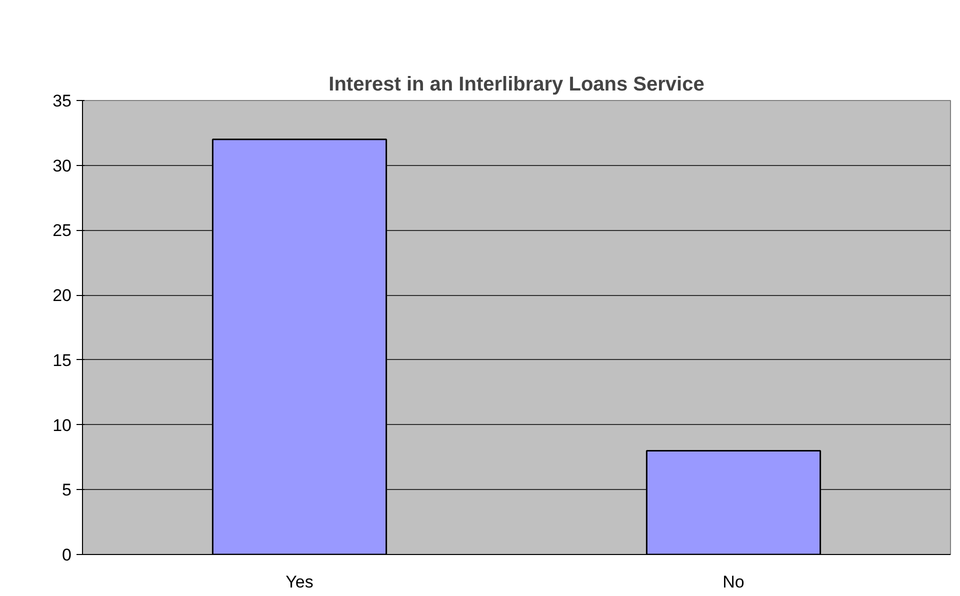 This screenshot has height=596, width=960. What do you see at coordinates (62, 360) in the screenshot?
I see `y-tick-label: 15` at bounding box center [62, 360].